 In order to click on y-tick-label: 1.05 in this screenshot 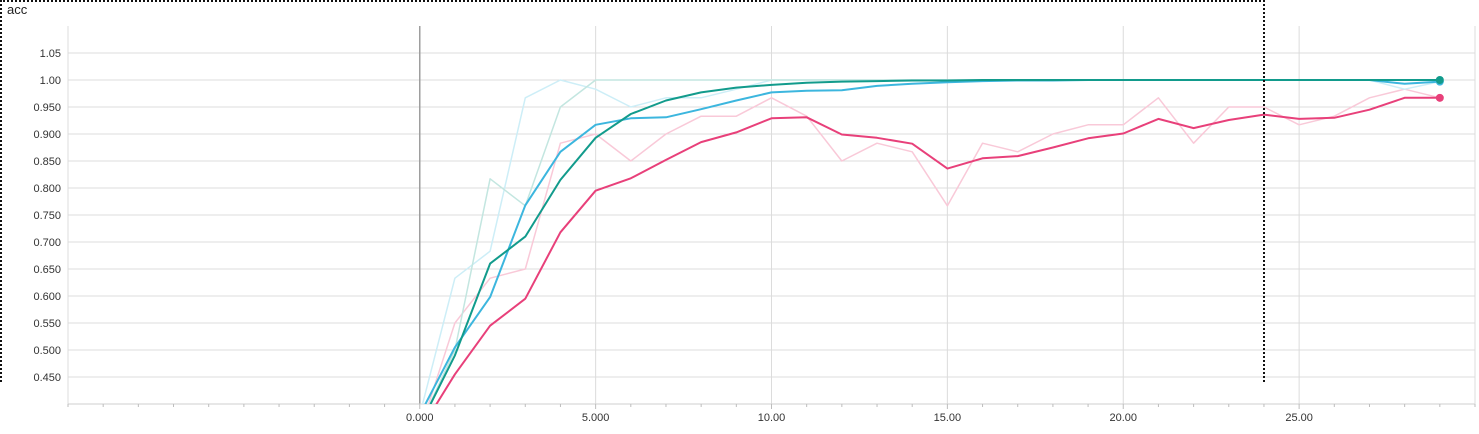, I will do `click(50, 54)`.